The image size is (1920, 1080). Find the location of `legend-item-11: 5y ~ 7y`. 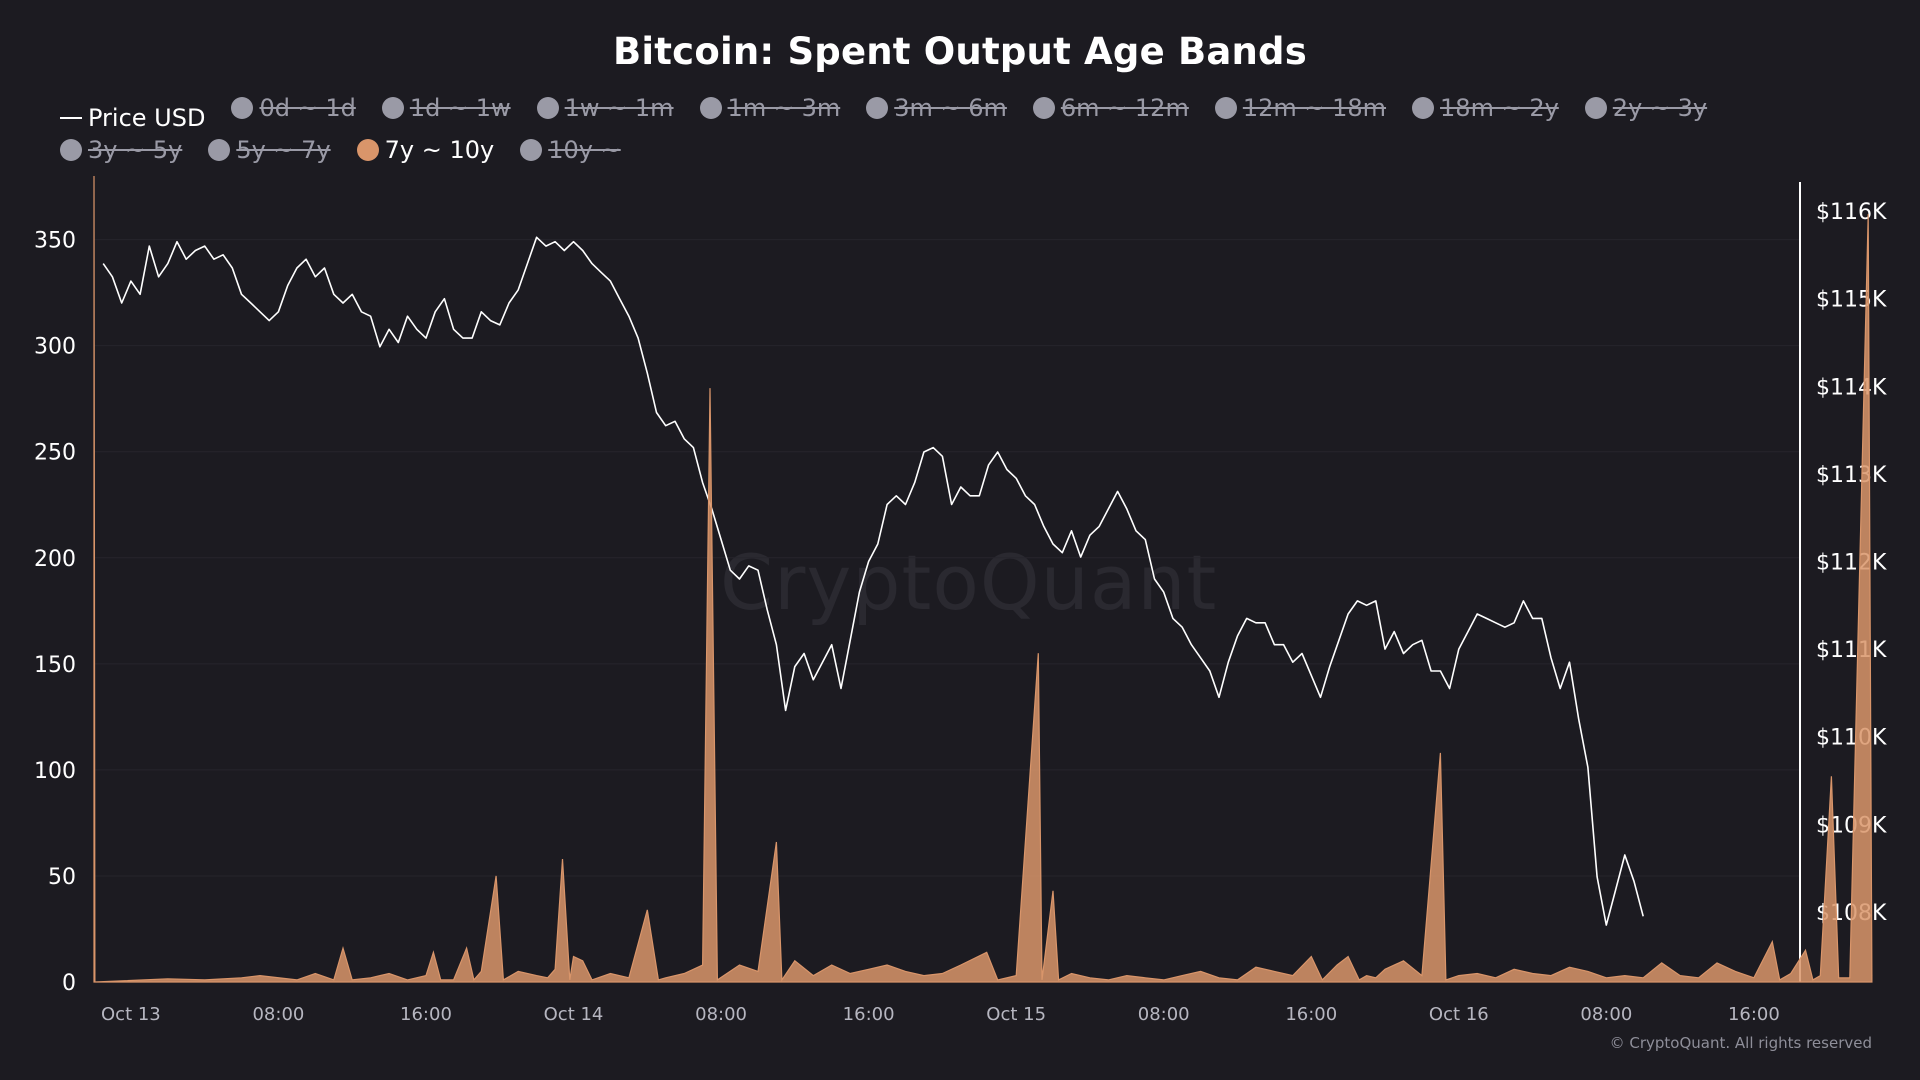

legend-item-11: 5y ~ 7y is located at coordinates (269, 150).